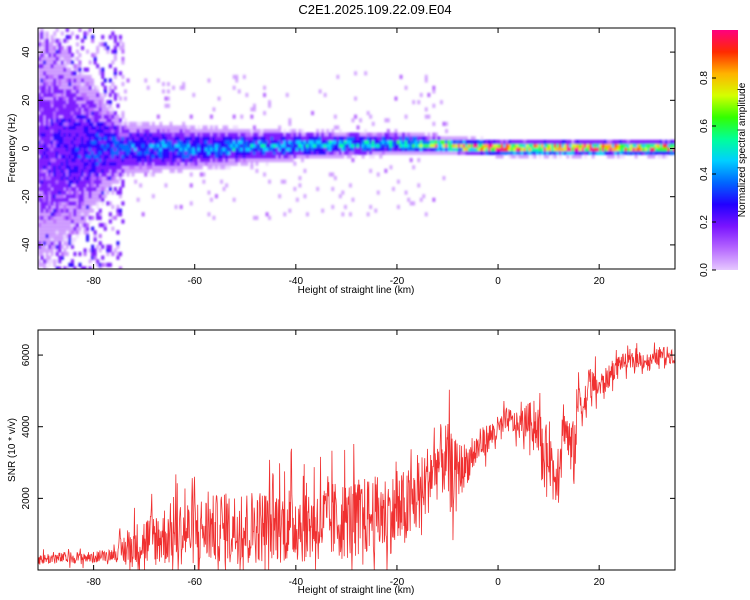  What do you see at coordinates (12, 148) in the screenshot?
I see `spectrogram-y-axis-label: Frequency (Hz)` at bounding box center [12, 148].